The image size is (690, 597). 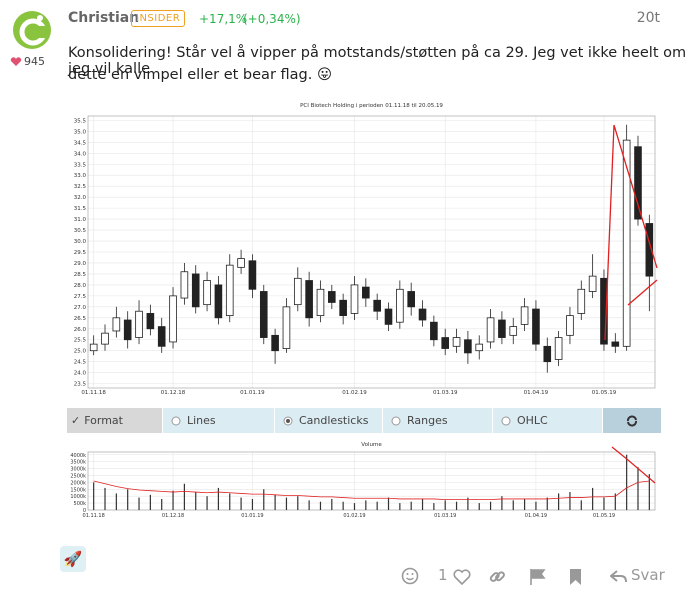 I want to click on y-tick-label: 25.5, so click(x=80, y=341).